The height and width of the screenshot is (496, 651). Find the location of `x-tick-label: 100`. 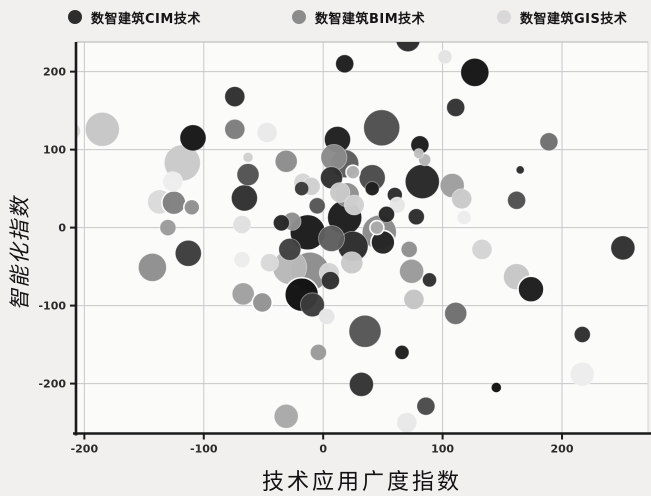

x-tick-label: 100 is located at coordinates (442, 449).